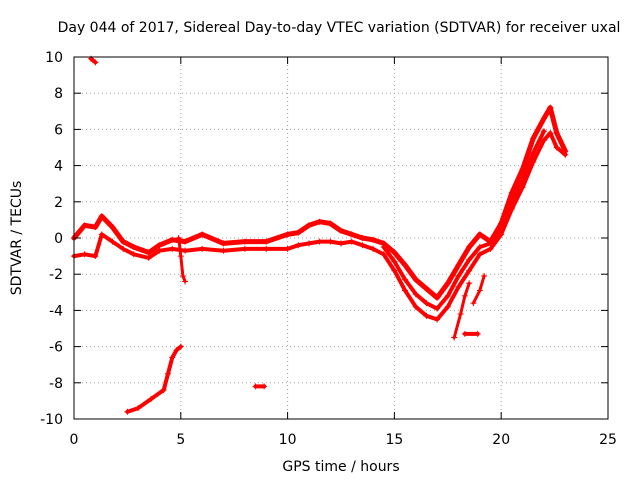  I want to click on y-axis-label: SDTVAR / TECUs, so click(17, 238).